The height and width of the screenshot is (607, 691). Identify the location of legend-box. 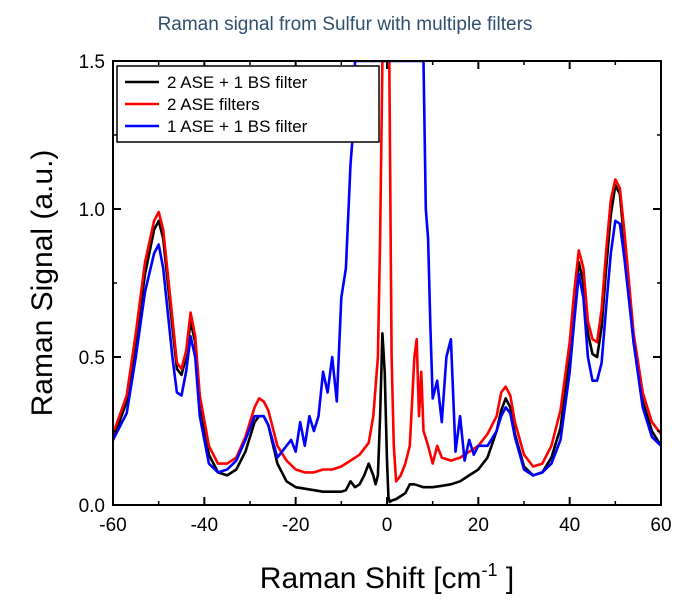
(248, 104).